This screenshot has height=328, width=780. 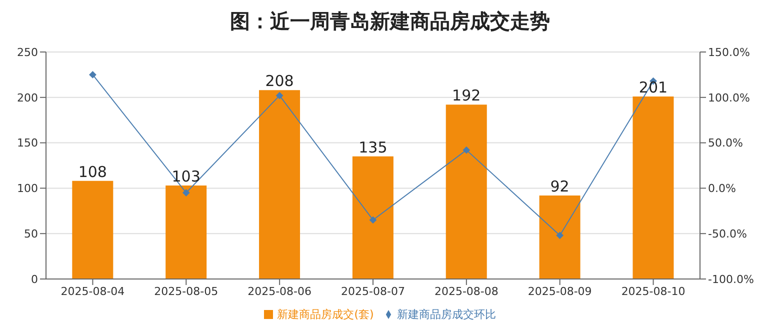 I want to click on y2-tick-label: 150.0%, so click(x=729, y=52).